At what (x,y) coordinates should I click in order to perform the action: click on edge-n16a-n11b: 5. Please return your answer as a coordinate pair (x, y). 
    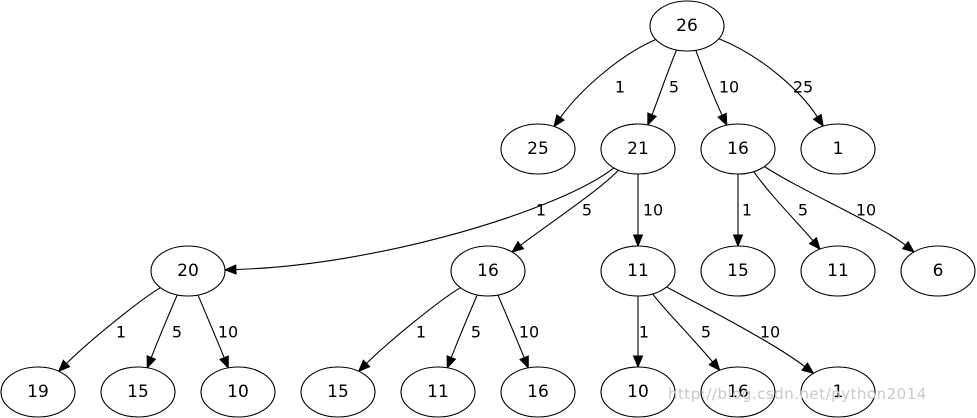
    Looking at the image, I should click on (787, 211).